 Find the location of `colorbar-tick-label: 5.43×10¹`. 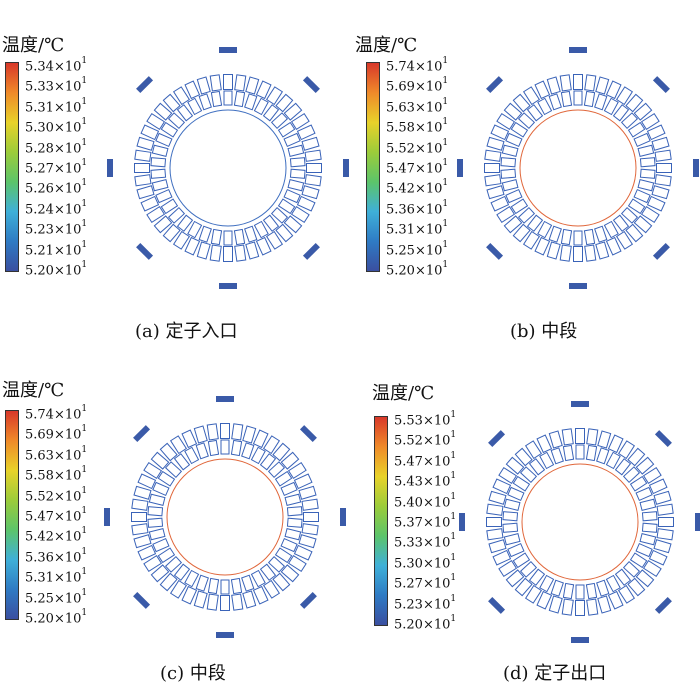

colorbar-tick-label: 5.43×10¹ is located at coordinates (425, 480).